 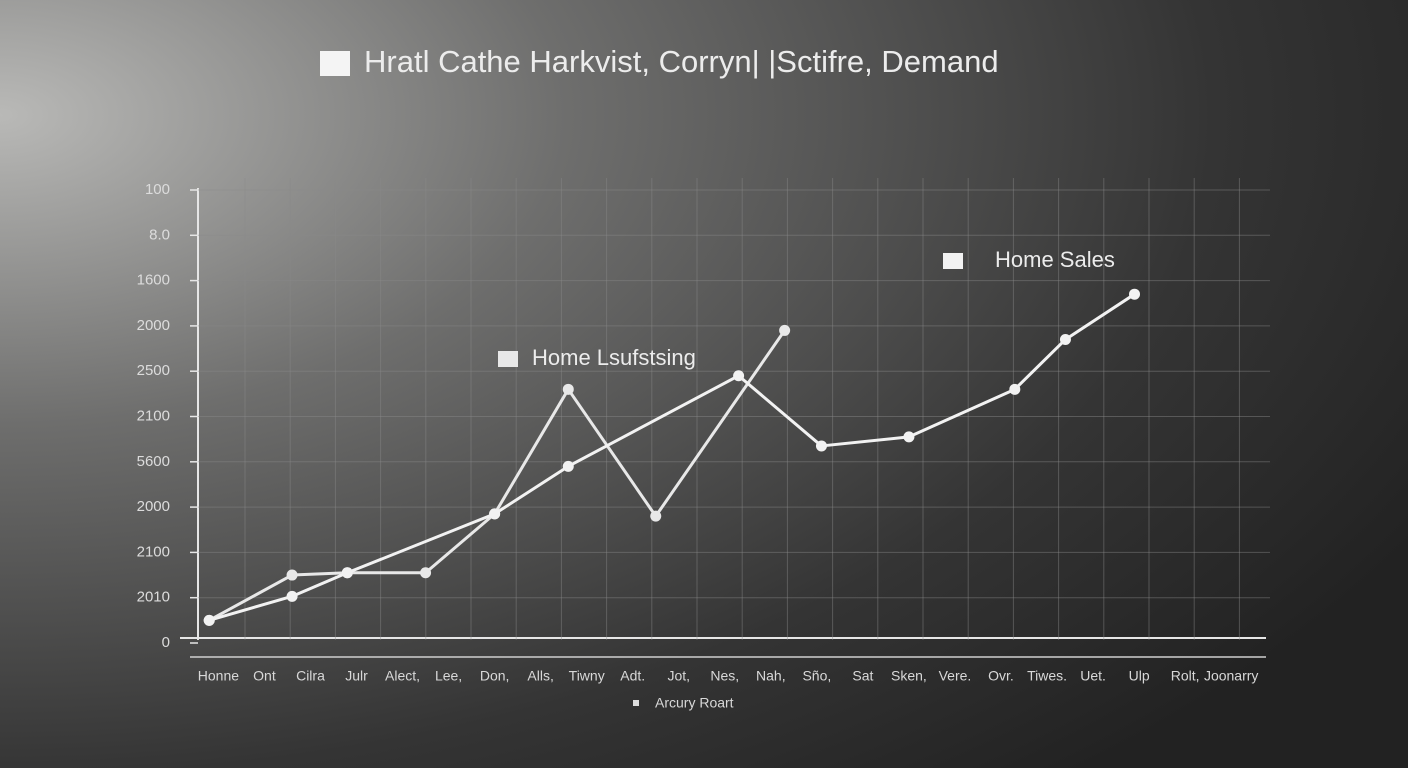 I want to click on title-icon, so click(x=335, y=63).